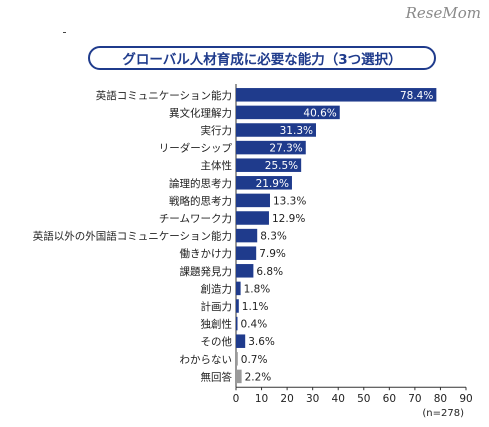 The width and height of the screenshot is (489, 427). I want to click on category-label-16: わからない, so click(206, 360).